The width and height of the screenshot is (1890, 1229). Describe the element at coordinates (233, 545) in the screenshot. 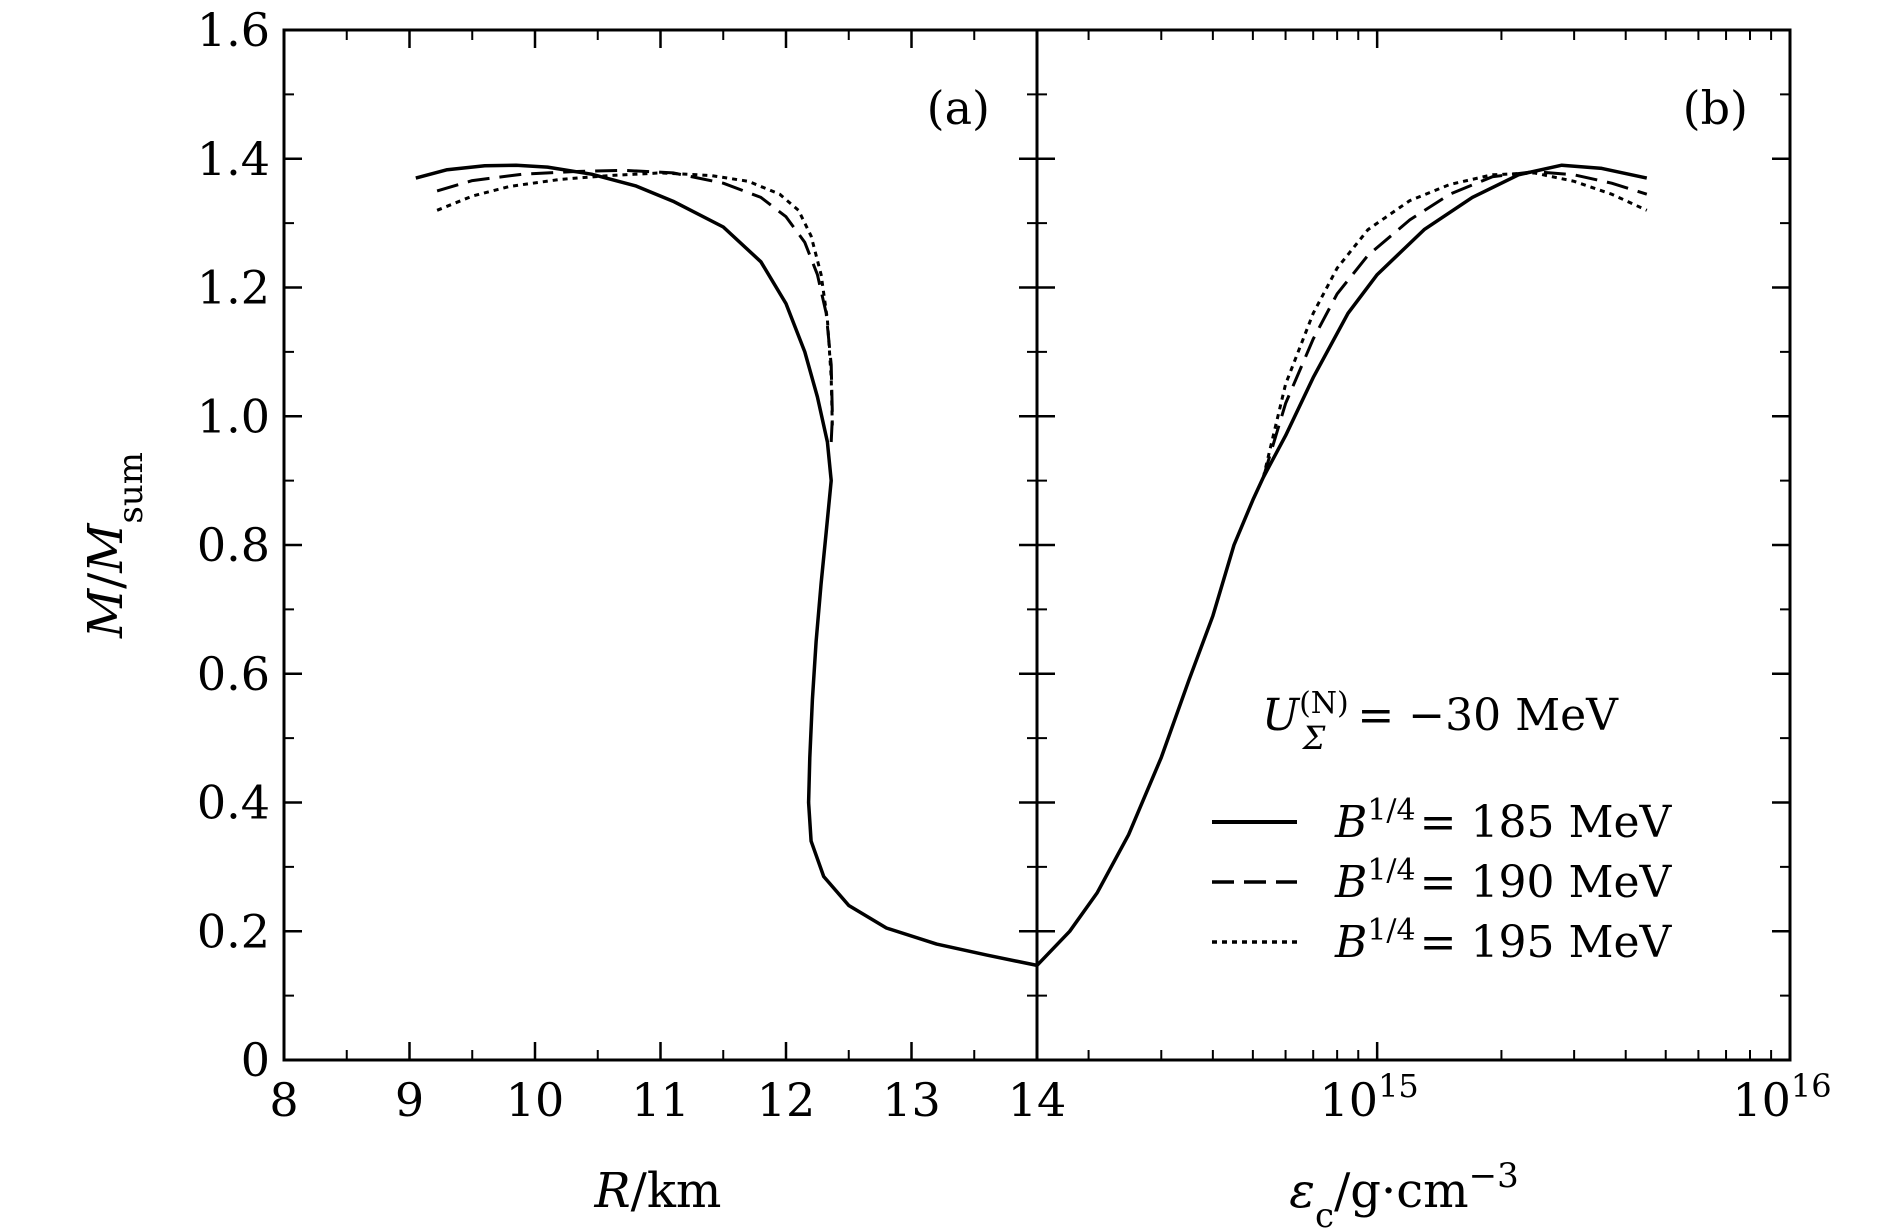

I see `y-tick-label: 0.8` at that location.